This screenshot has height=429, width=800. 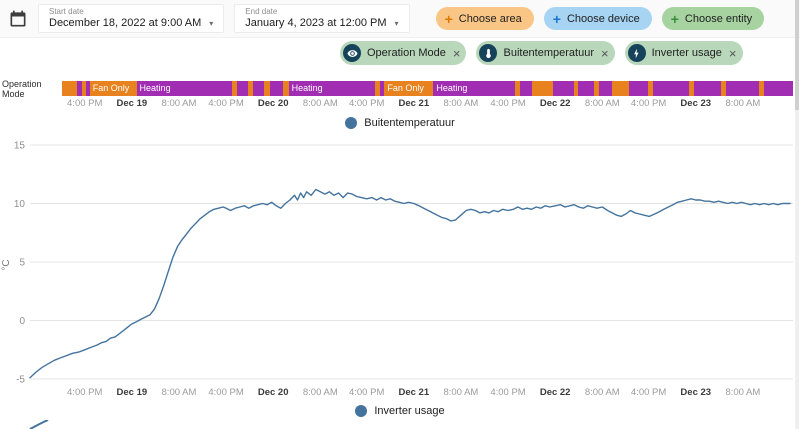 What do you see at coordinates (352, 53) in the screenshot?
I see `eye-icon` at bounding box center [352, 53].